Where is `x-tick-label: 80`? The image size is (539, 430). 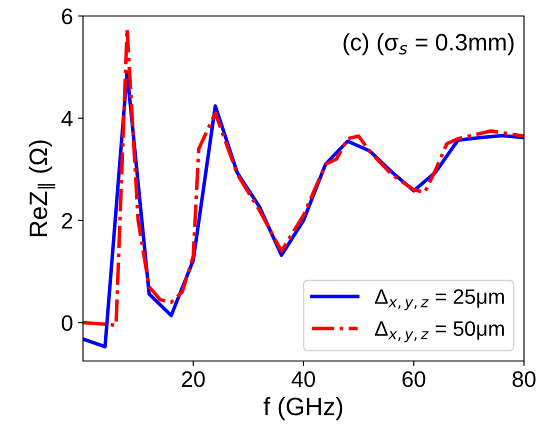
x-tick-label: 80 is located at coordinates (524, 379).